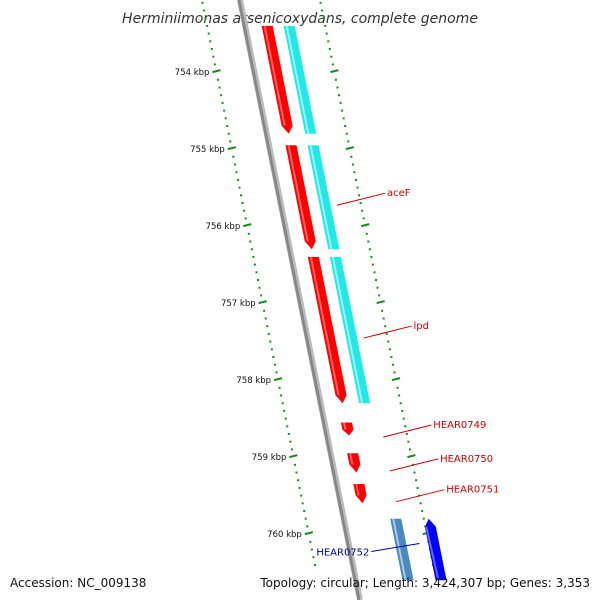  What do you see at coordinates (459, 425) in the screenshot?
I see `gene-label: HEAR0749` at bounding box center [459, 425].